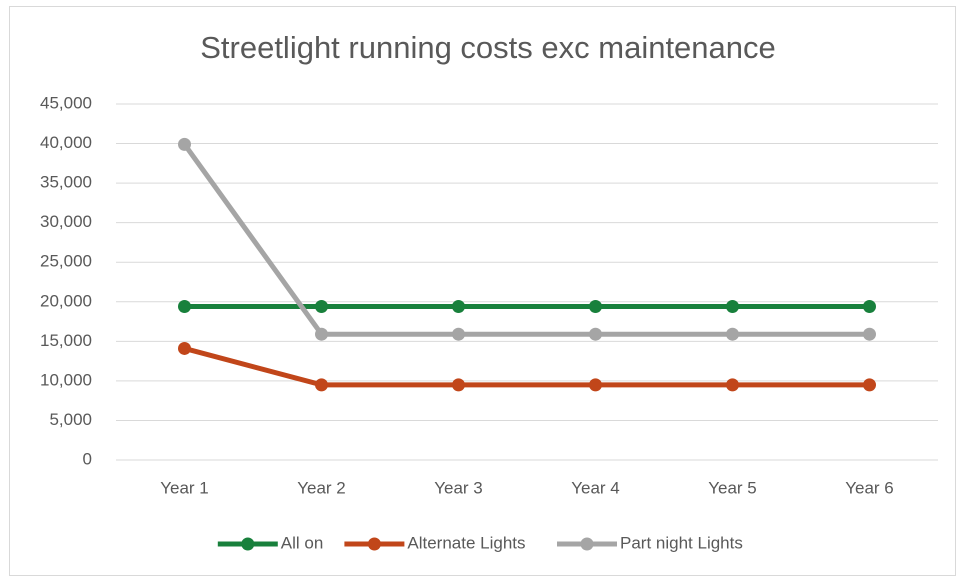 The height and width of the screenshot is (577, 957). Describe the element at coordinates (302, 542) in the screenshot. I see `legend-label: All on` at that location.